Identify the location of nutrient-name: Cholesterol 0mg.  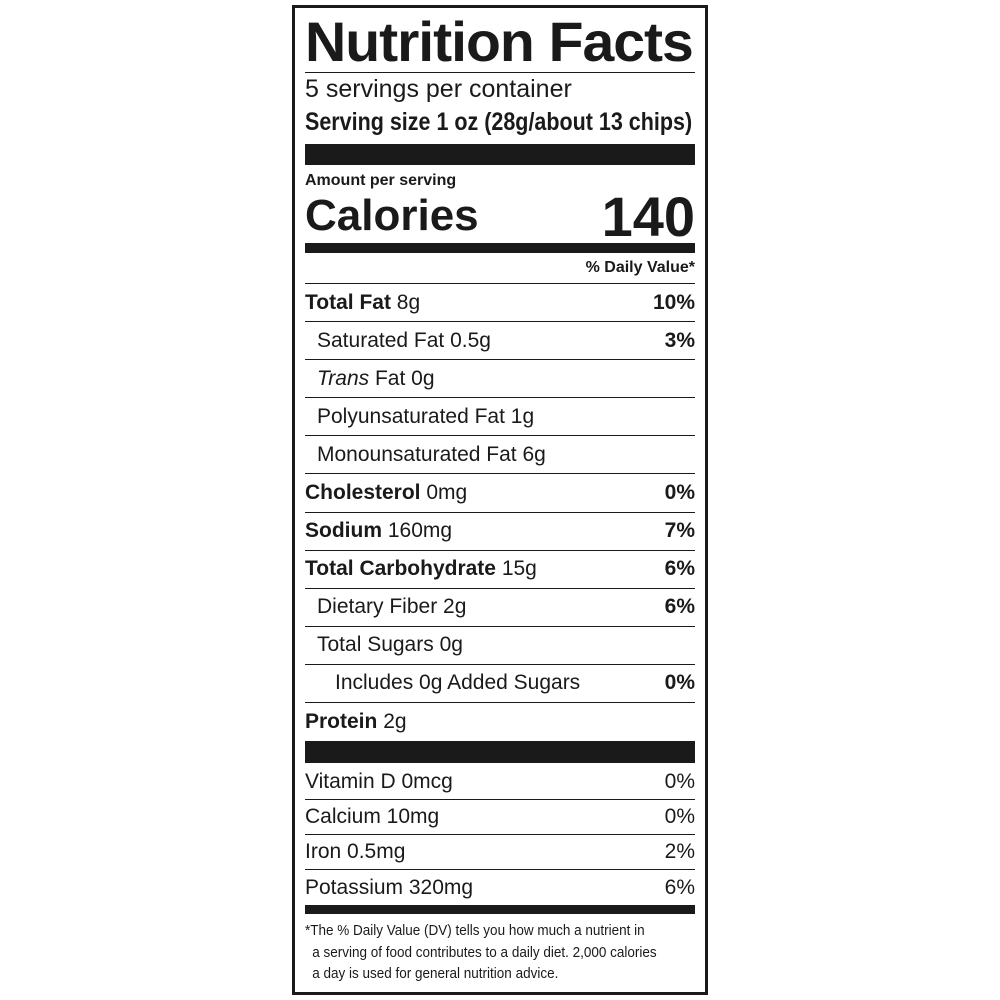
(386, 493).